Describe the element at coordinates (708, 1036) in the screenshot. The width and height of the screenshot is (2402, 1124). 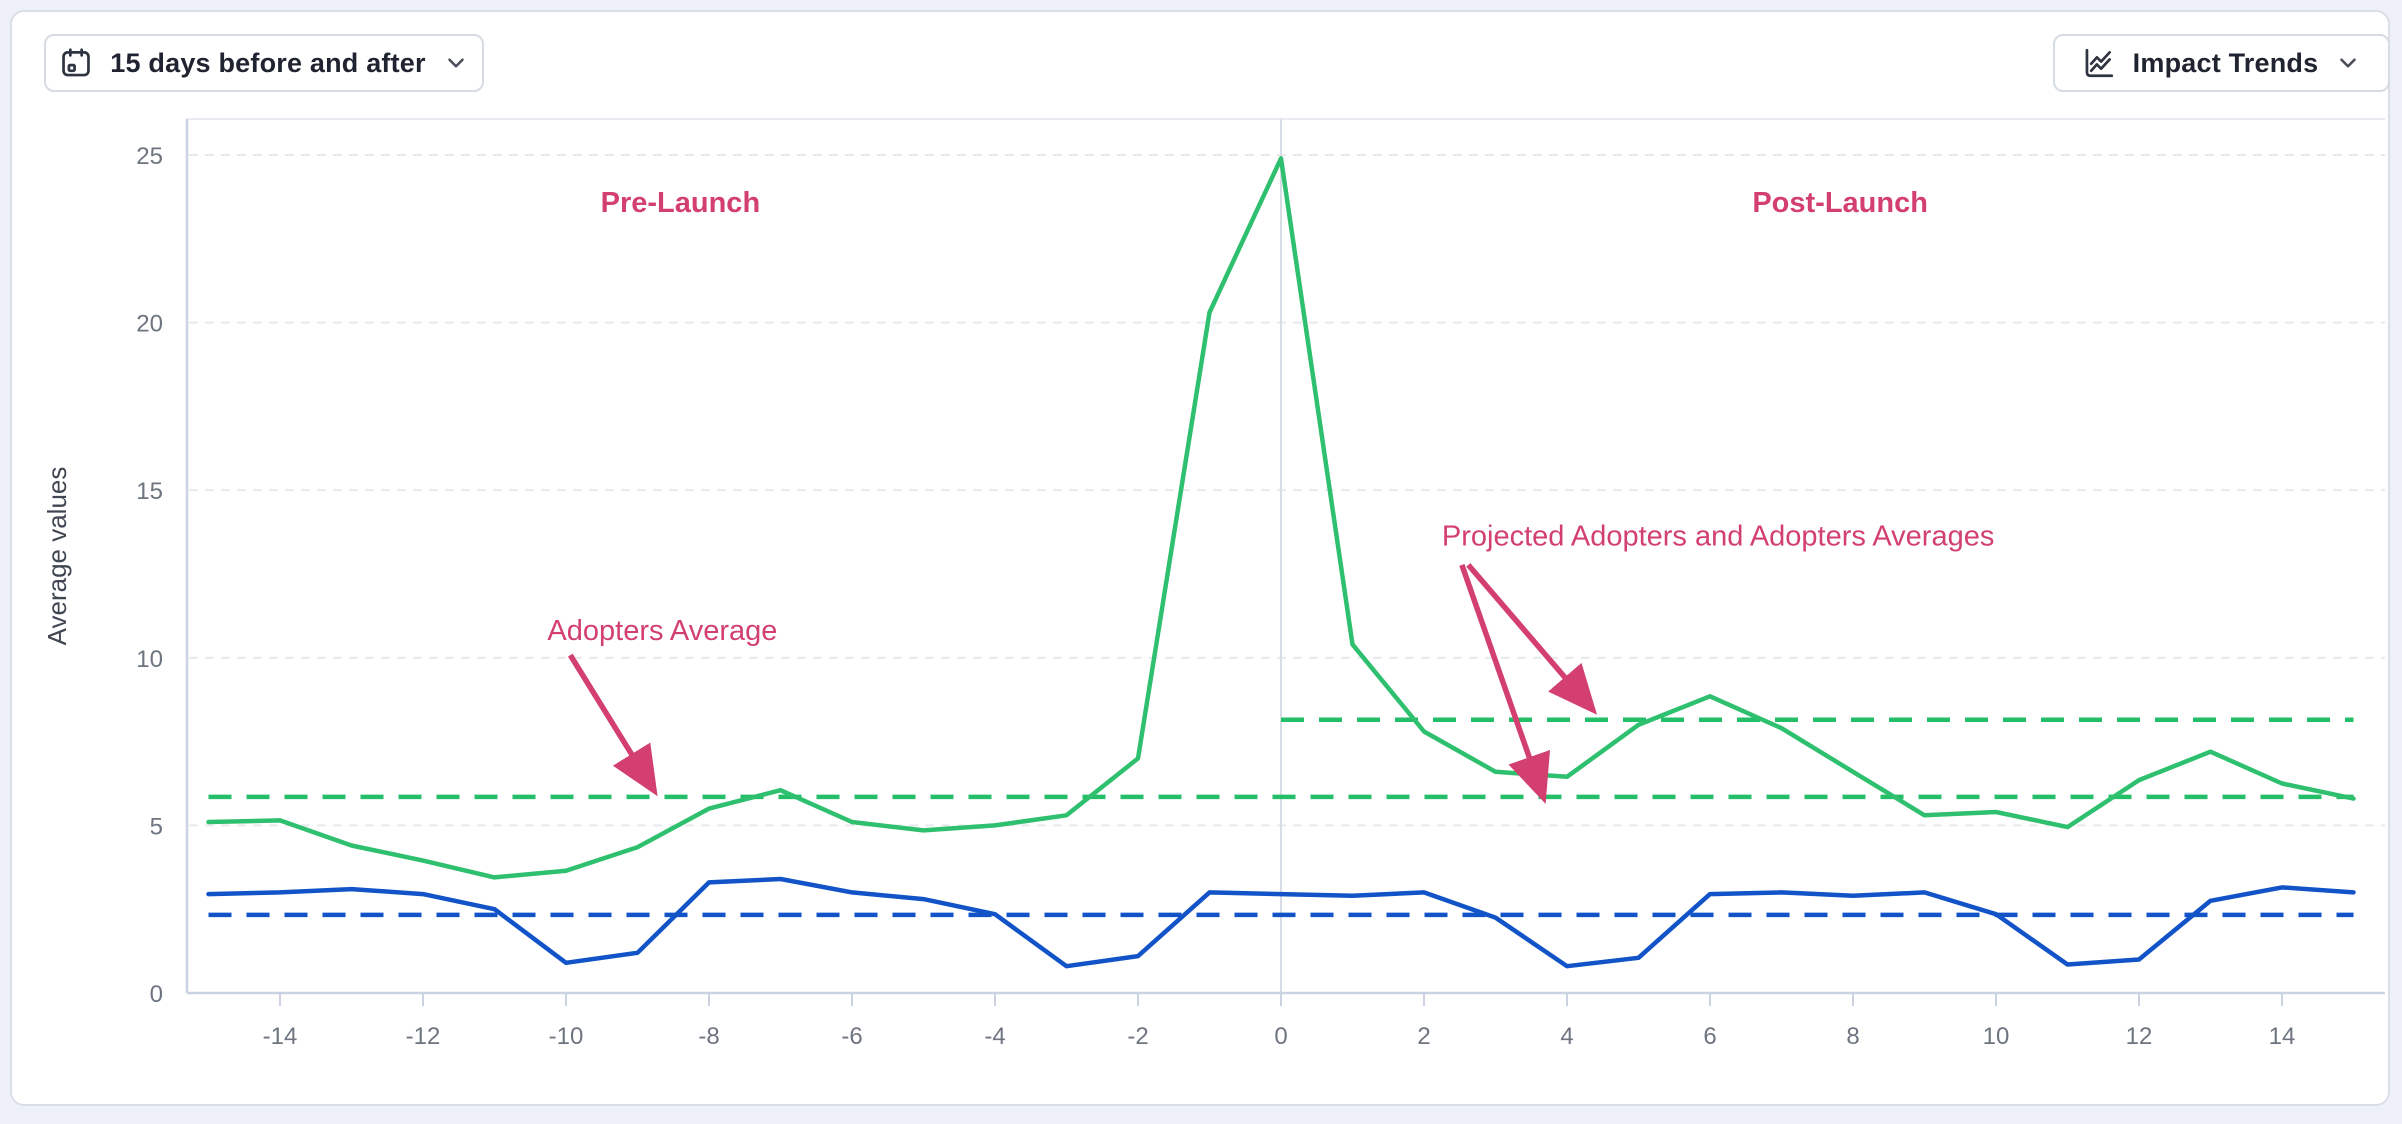
I see `x-tick-label: -8` at that location.